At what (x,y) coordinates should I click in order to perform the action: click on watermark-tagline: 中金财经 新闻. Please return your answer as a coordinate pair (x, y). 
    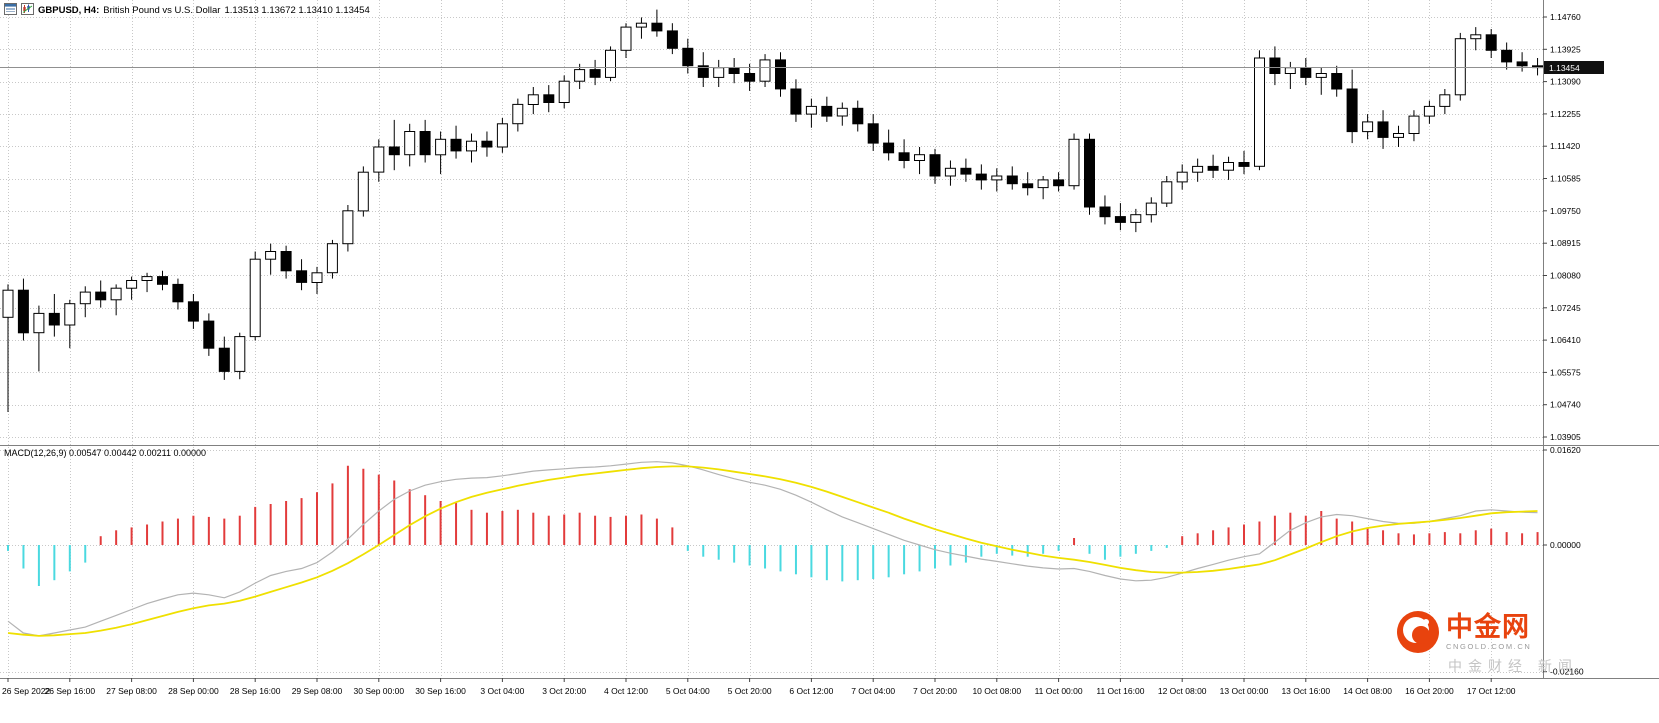
    Looking at the image, I should click on (1513, 666).